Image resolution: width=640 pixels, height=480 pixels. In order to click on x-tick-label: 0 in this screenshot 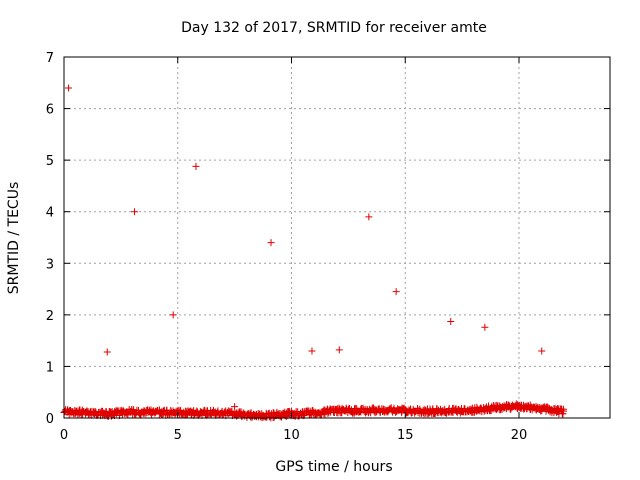, I will do `click(64, 435)`.